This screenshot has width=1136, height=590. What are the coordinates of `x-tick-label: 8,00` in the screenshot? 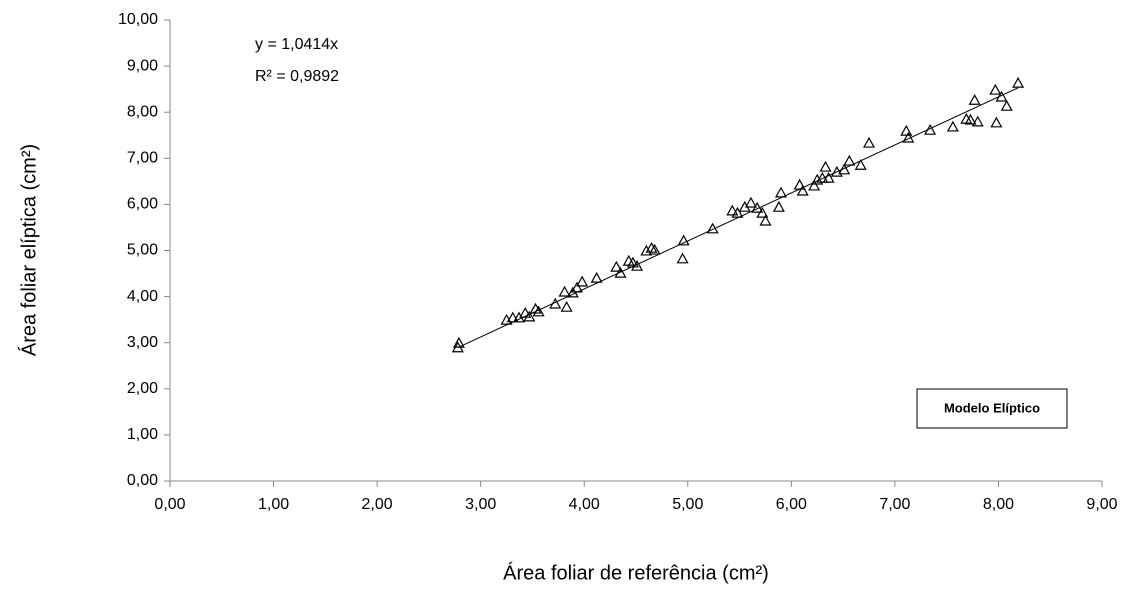 It's located at (998, 504).